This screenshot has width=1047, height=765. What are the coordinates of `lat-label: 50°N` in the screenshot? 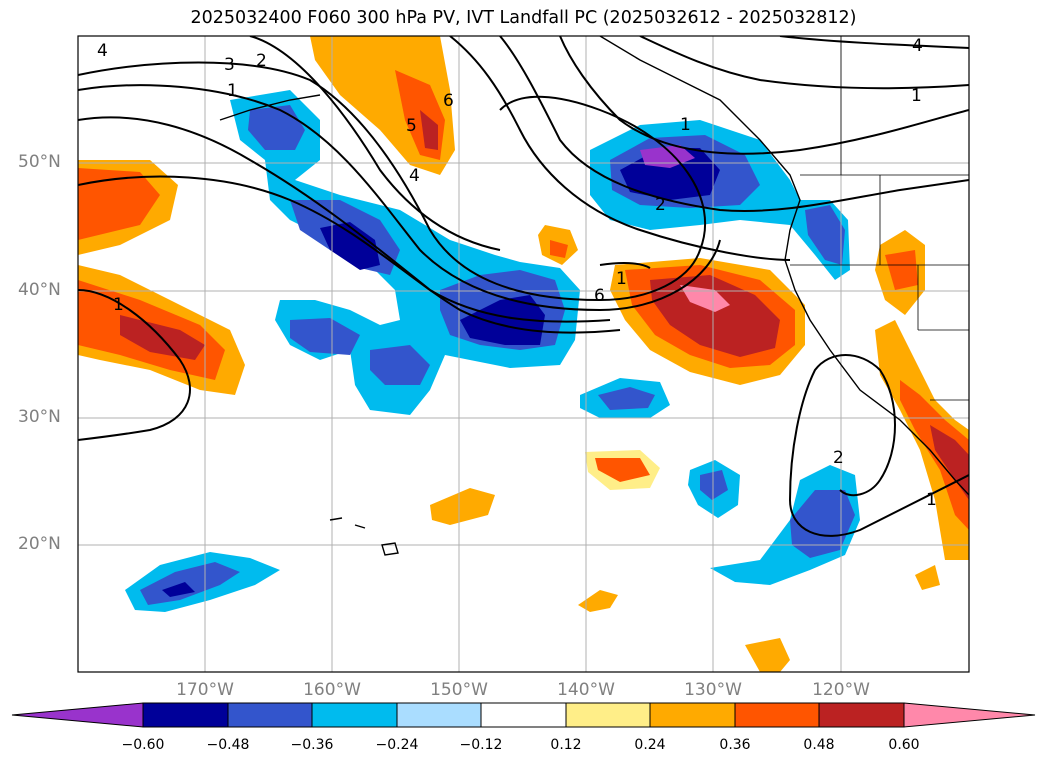 It's located at (39, 162).